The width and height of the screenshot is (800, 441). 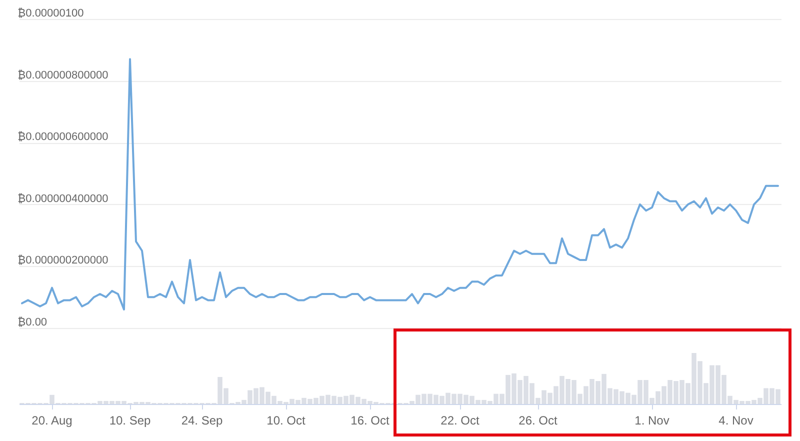 What do you see at coordinates (460, 421) in the screenshot?
I see `x-tick-label: 22. Oct` at bounding box center [460, 421].